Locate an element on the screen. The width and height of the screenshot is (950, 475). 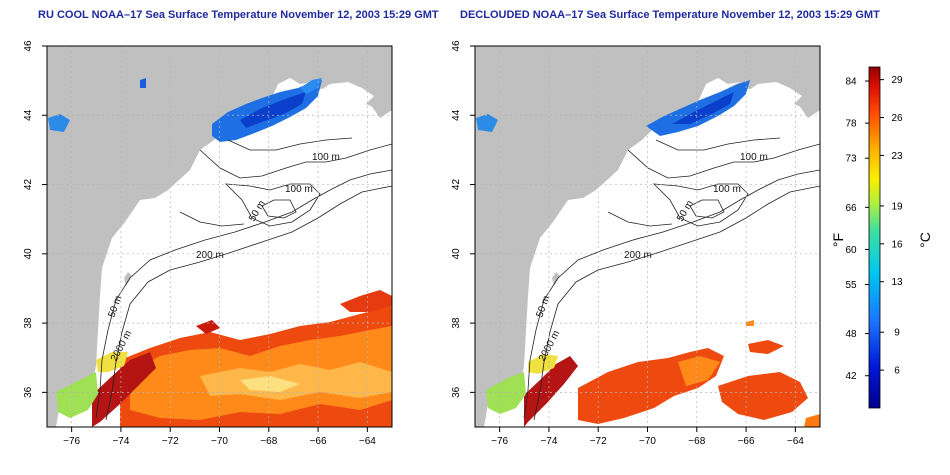
fahrenheit-tick-label: 60 is located at coordinates (851, 250).